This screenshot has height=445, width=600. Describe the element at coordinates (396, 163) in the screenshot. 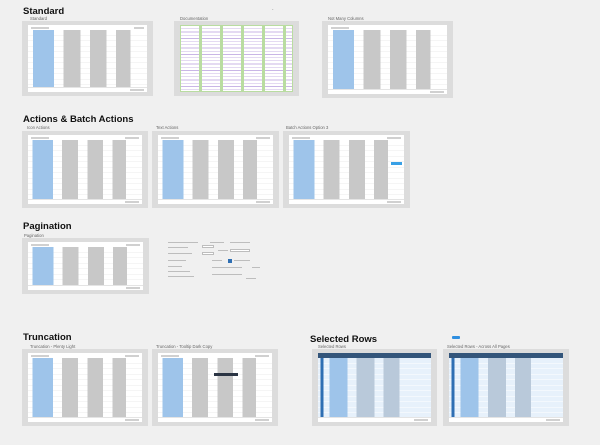

I see `batch-action-highlight` at that location.